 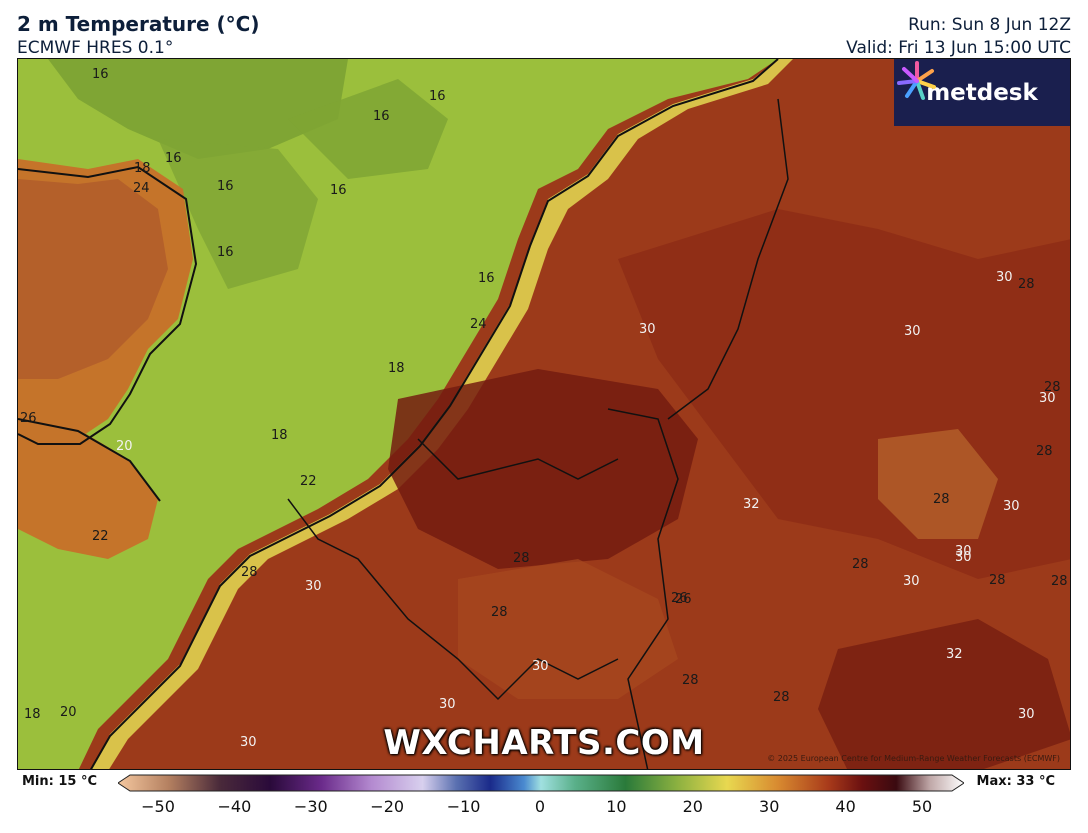 I want to click on colour-scale-tick-label: 50, so click(x=922, y=806).